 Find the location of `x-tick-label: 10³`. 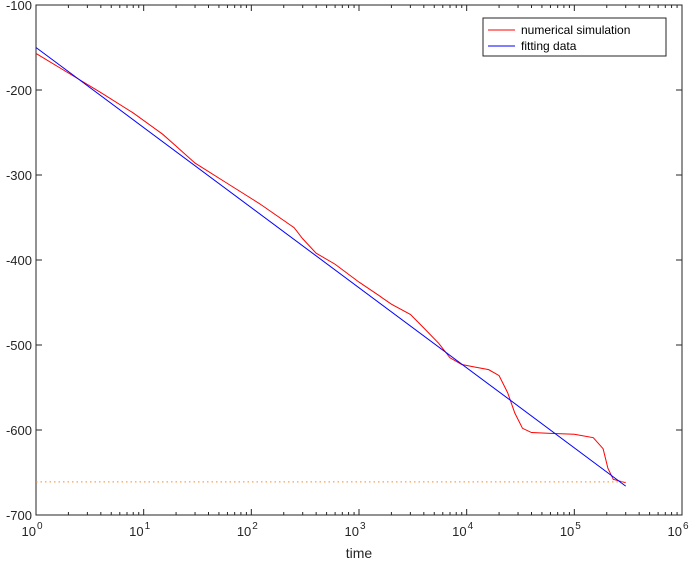

x-tick-label: 10³ is located at coordinates (354, 530).